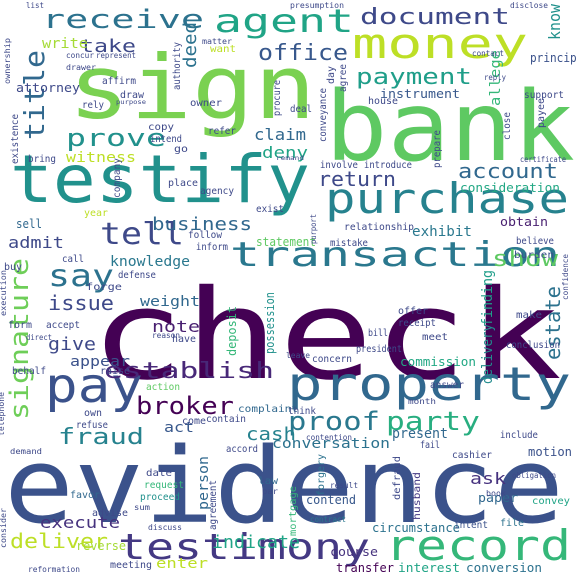  What do you see at coordinates (512, 523) in the screenshot?
I see `word-file: file` at bounding box center [512, 523].